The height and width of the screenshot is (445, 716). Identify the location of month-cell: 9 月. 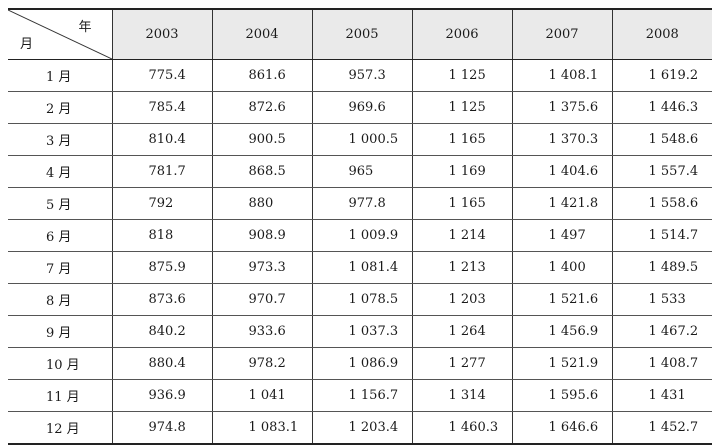
(60, 331).